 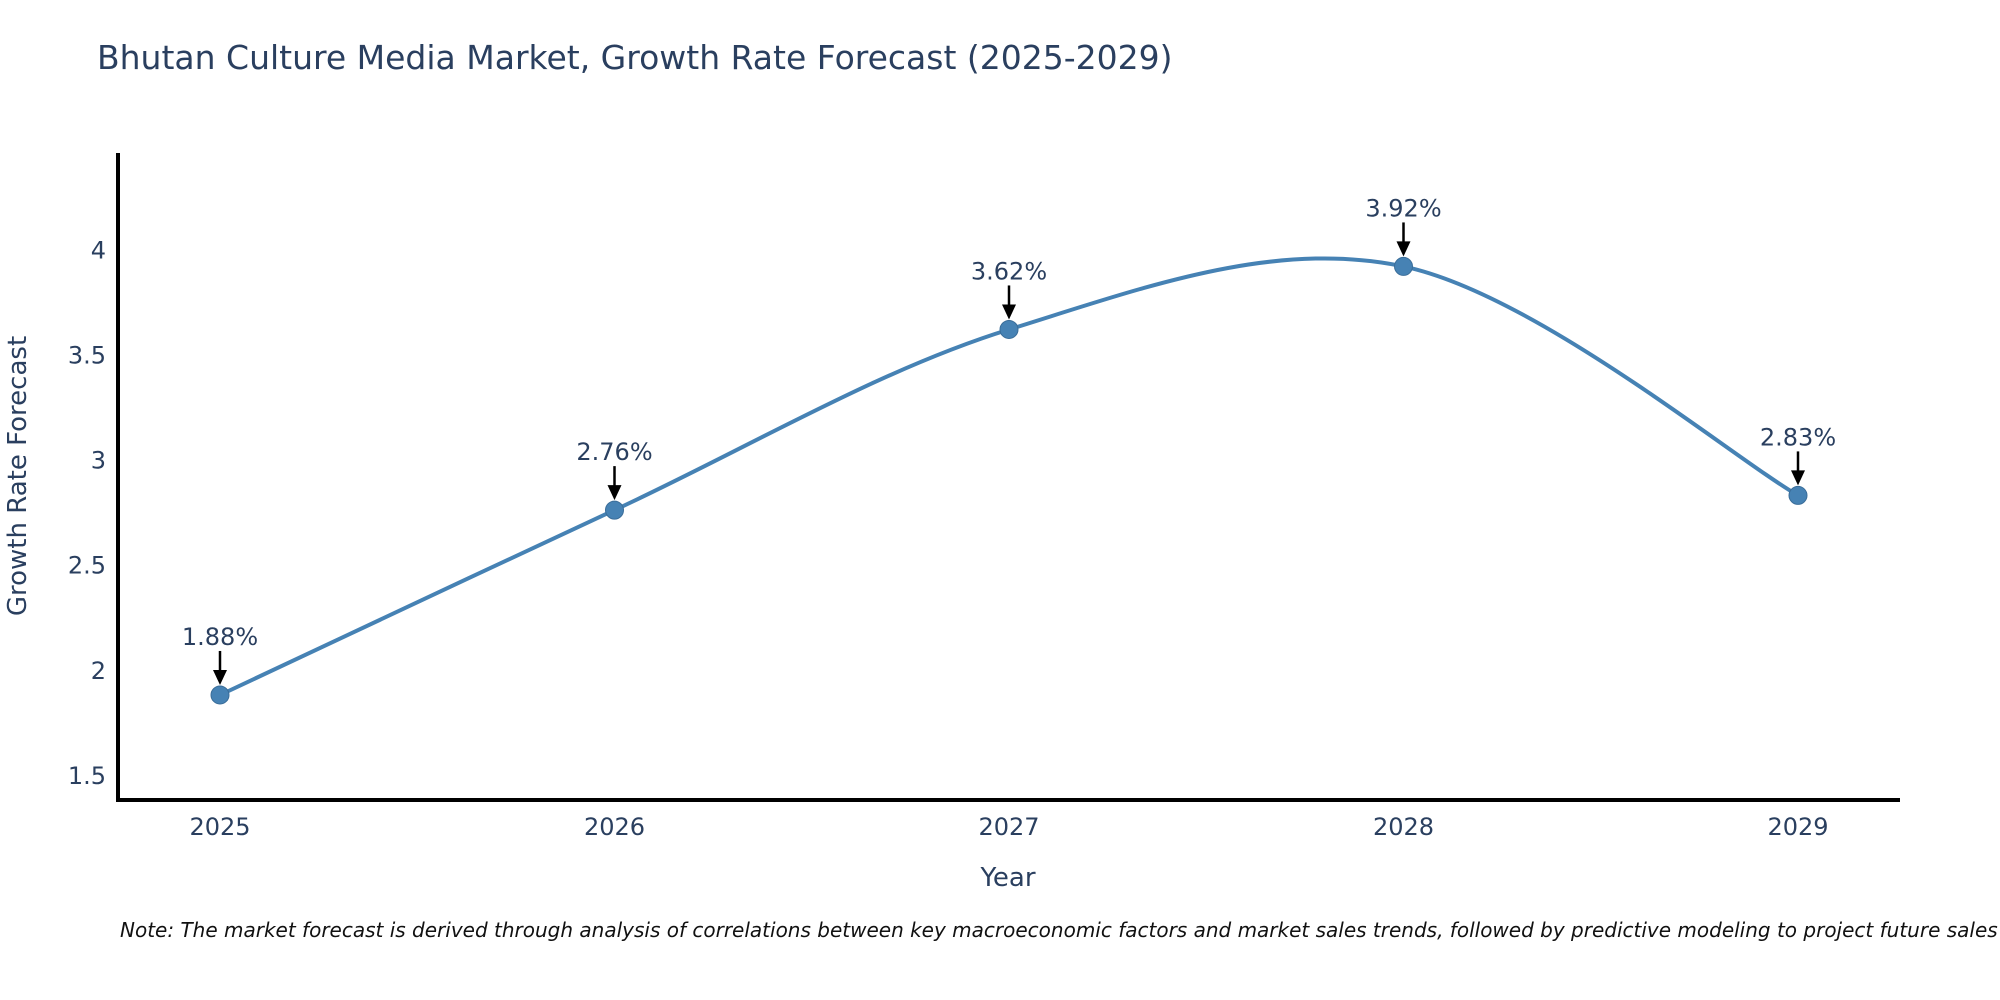 I want to click on y-tick-label: 2, so click(x=98, y=671).